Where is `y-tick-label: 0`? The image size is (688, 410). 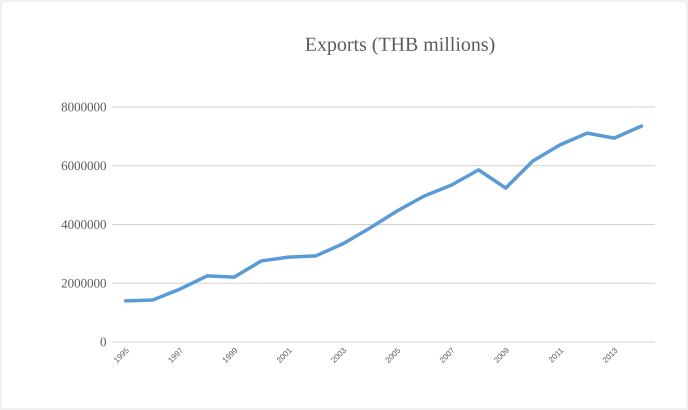 y-tick-label: 0 is located at coordinates (103, 342).